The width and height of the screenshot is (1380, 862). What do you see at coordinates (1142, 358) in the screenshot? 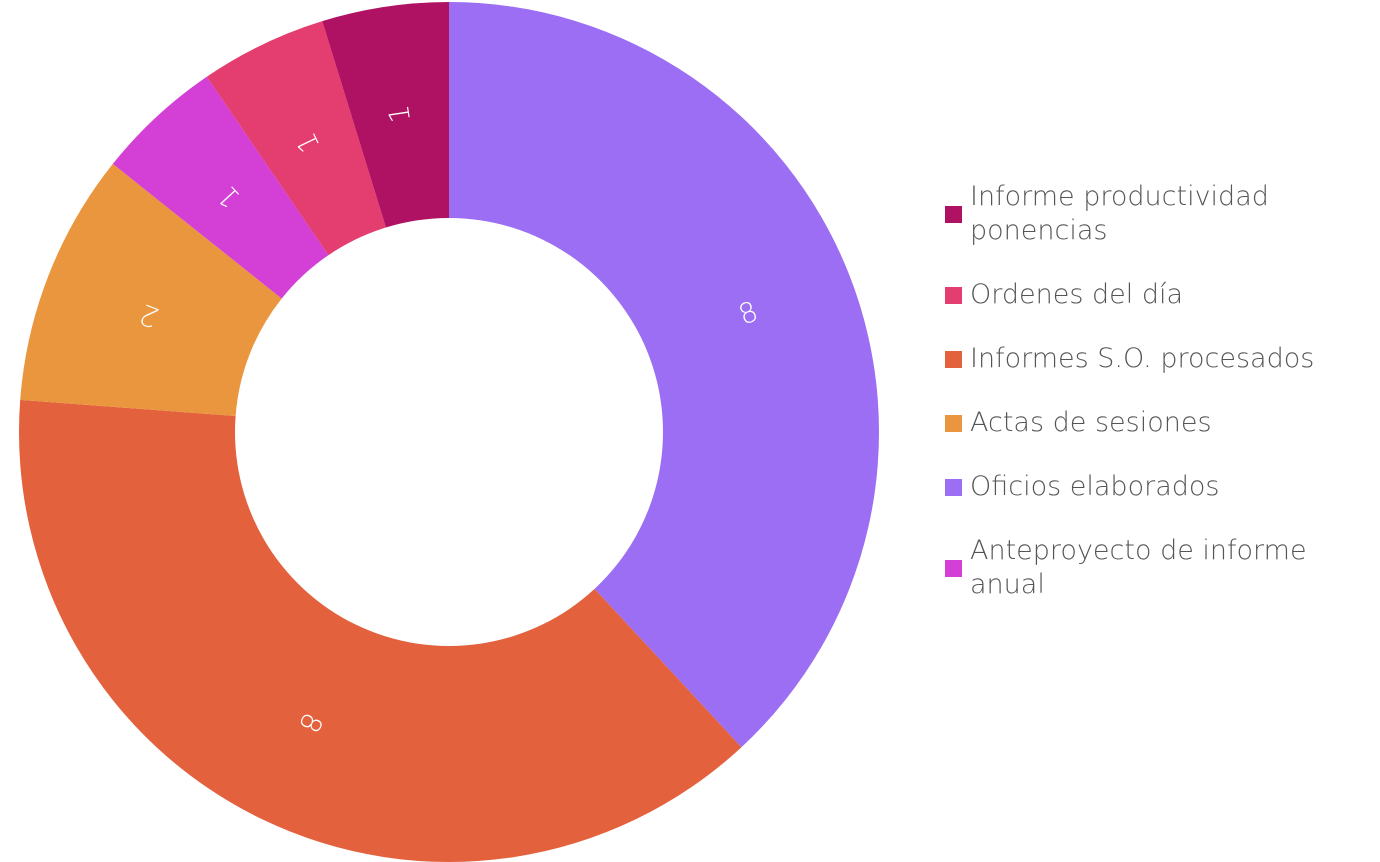
I see `legend-label: Informes S.O. procesados` at bounding box center [1142, 358].